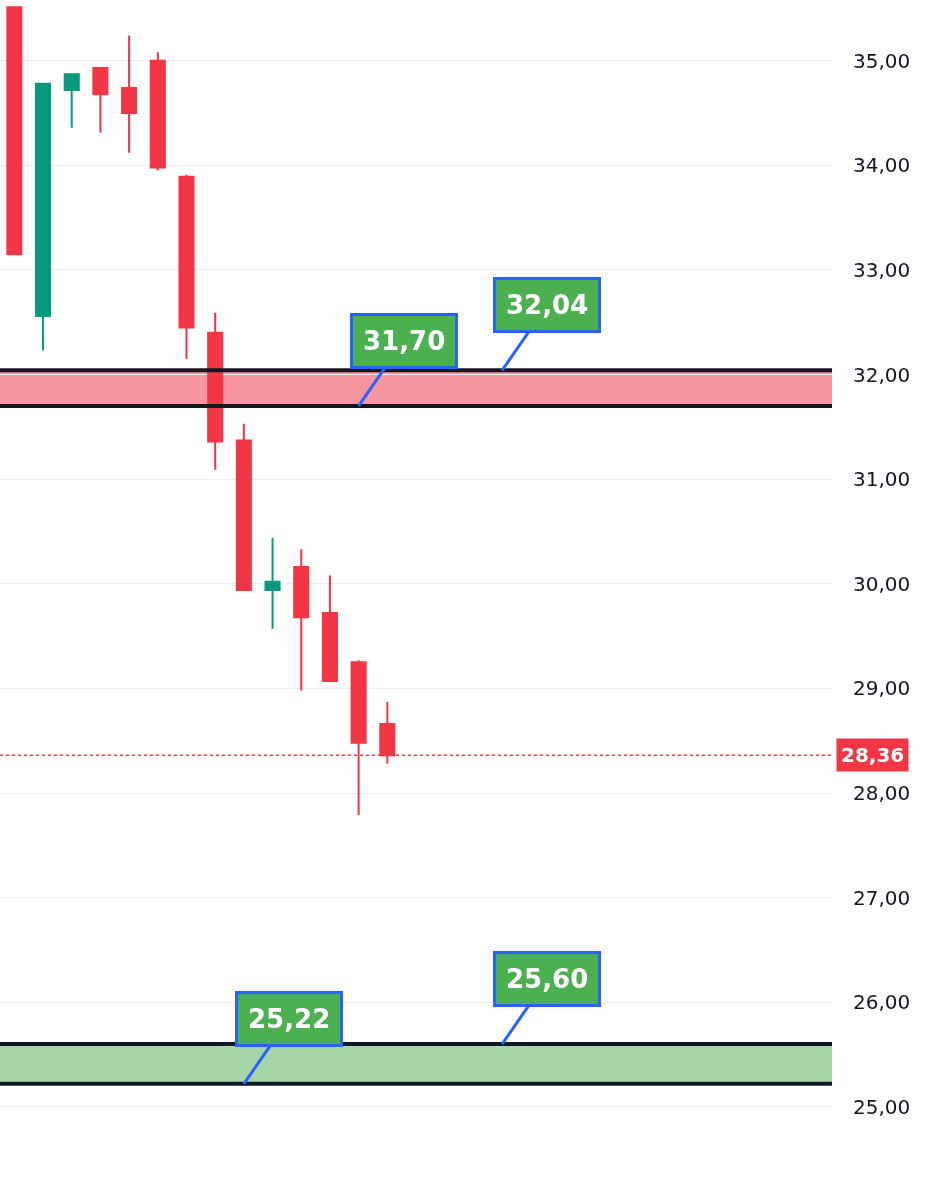 The height and width of the screenshot is (1200, 952). What do you see at coordinates (882, 479) in the screenshot?
I see `y-tick-label: 31,00` at bounding box center [882, 479].